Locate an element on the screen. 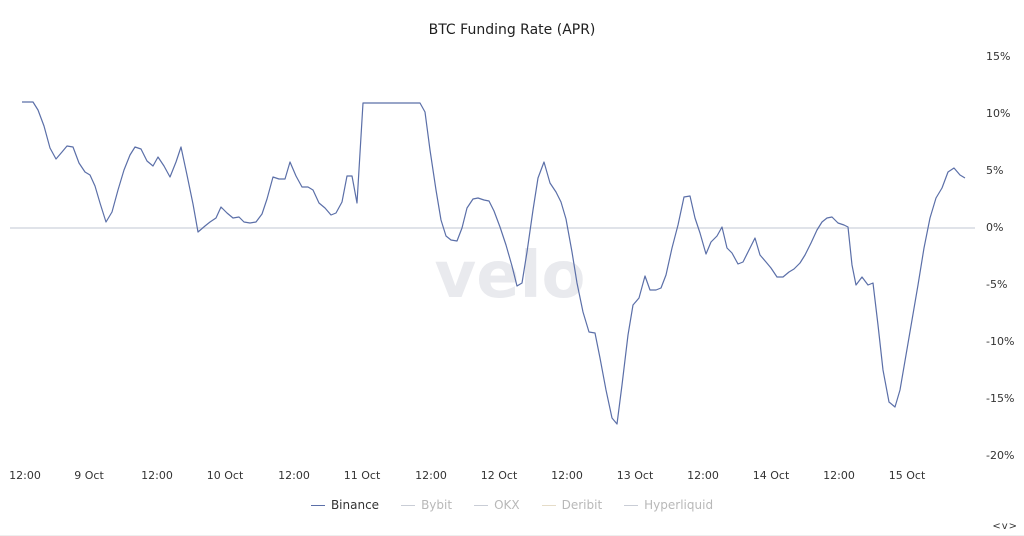 This screenshot has height=536, width=1024. velo-watermark: velo is located at coordinates (509, 276).